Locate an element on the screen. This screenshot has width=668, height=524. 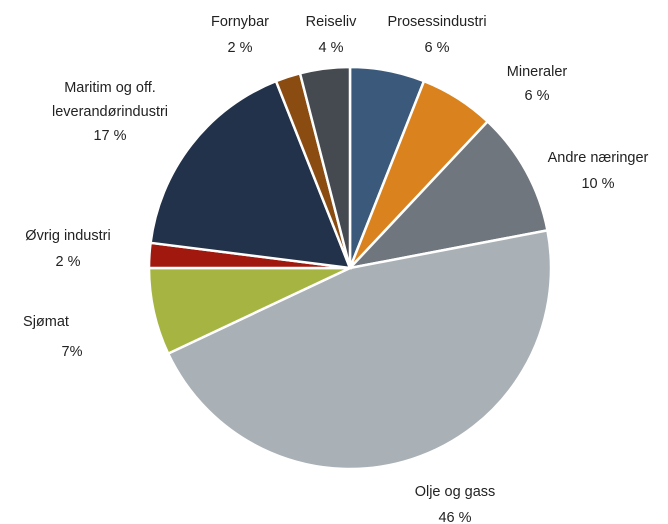
slice-label: Reiseliv is located at coordinates (331, 22).